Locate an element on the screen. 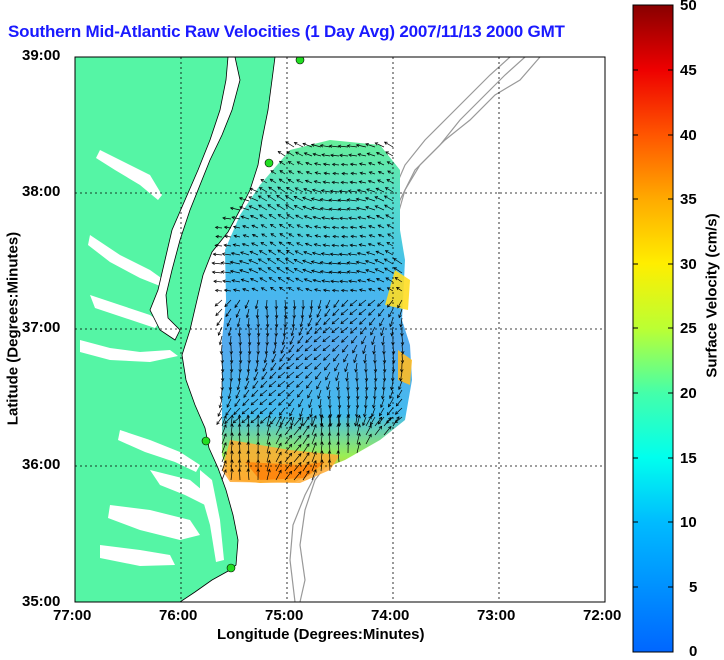 The height and width of the screenshot is (660, 724). colorbar-tick-label: 5 is located at coordinates (693, 587).